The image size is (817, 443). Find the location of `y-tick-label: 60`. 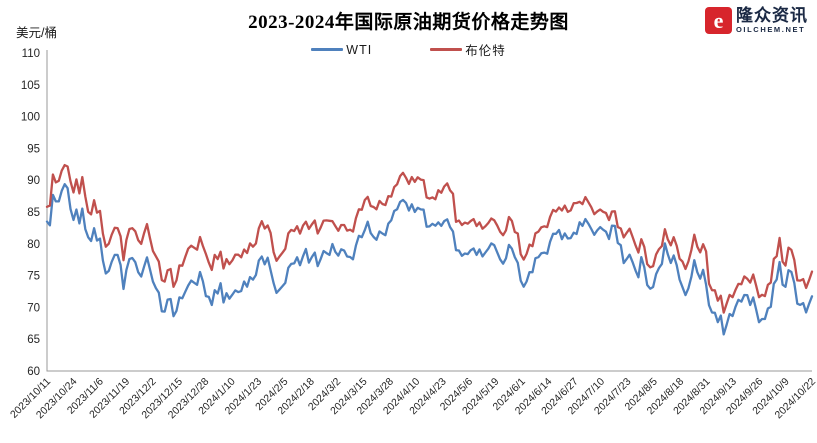

y-tick-label: 60 is located at coordinates (33, 372).